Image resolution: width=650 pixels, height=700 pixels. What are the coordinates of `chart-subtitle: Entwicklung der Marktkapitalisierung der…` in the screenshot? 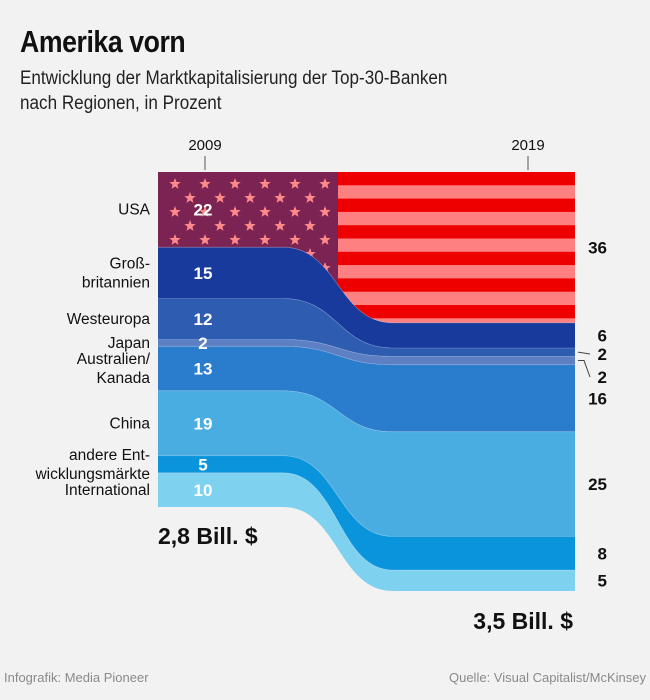 It's located at (233, 91).